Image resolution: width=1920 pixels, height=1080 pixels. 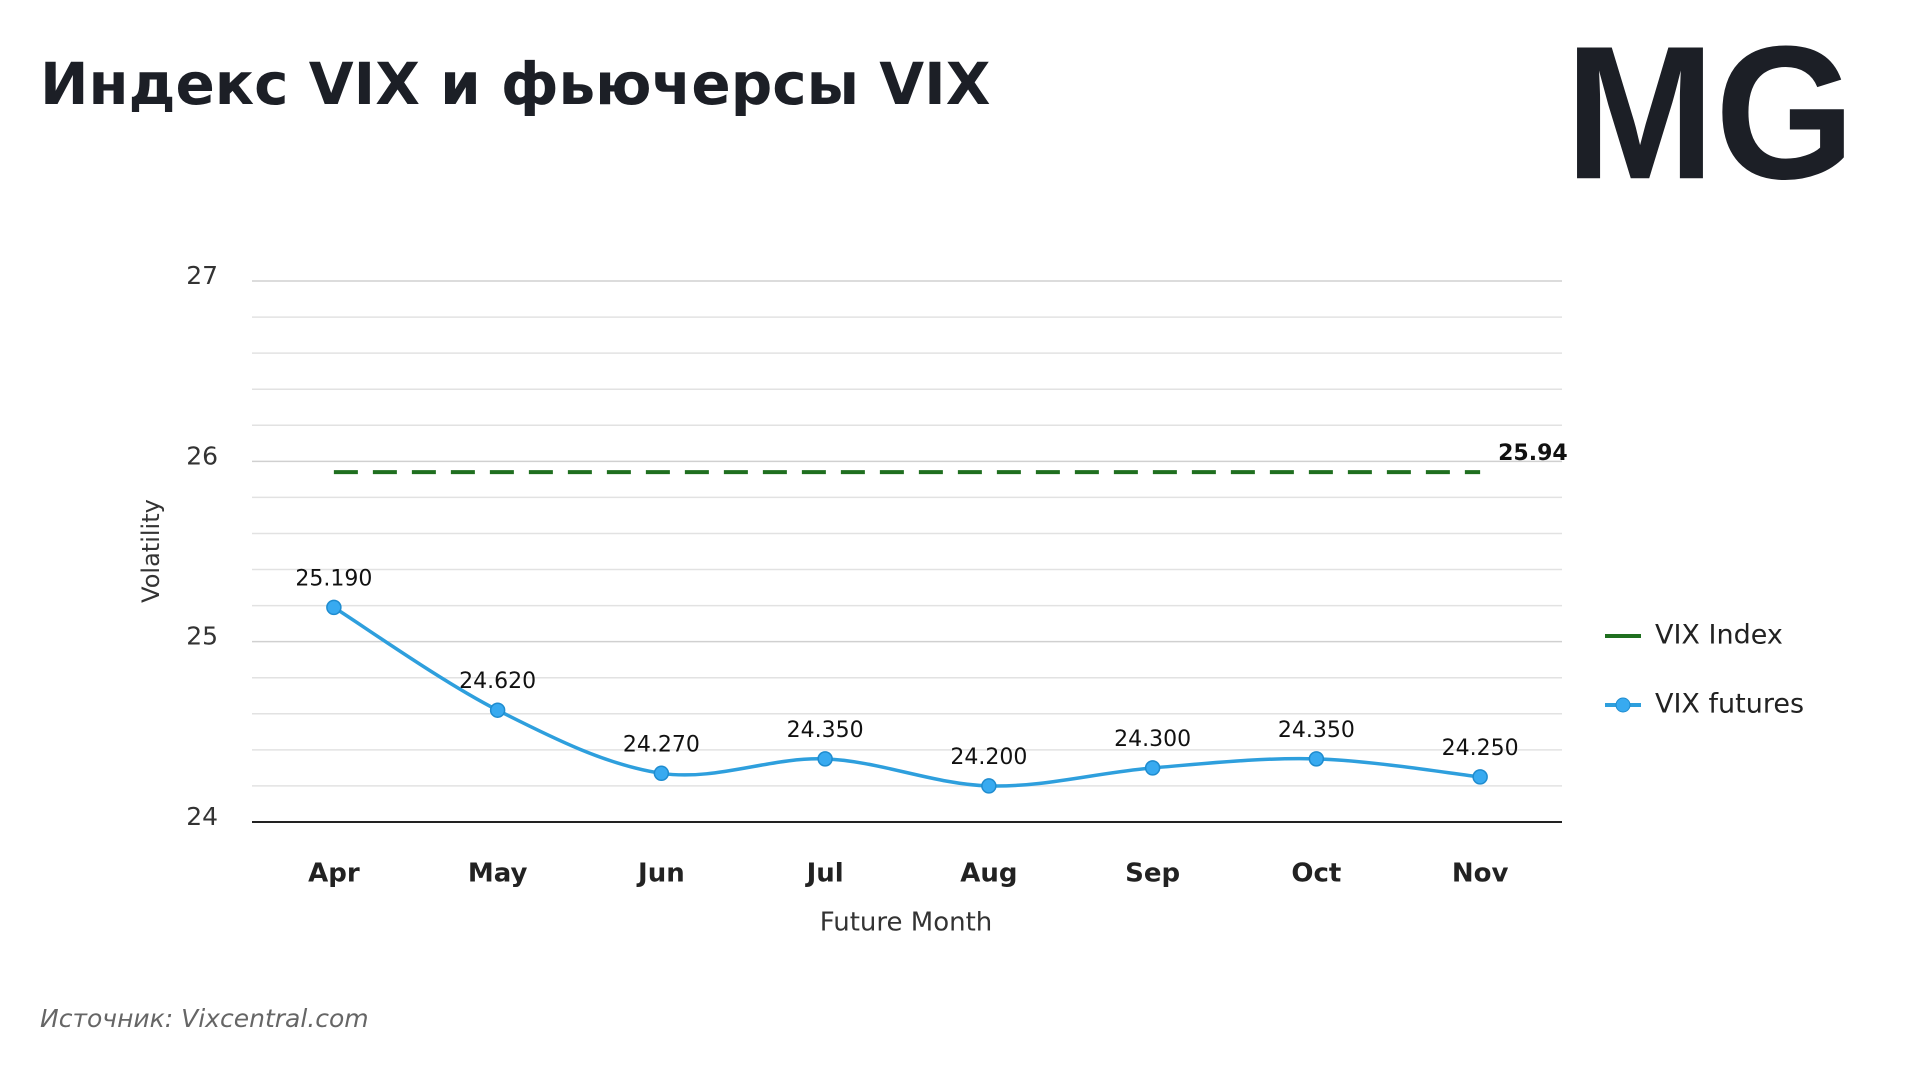 I want to click on x-tick-label: Nov, so click(x=1480, y=874).